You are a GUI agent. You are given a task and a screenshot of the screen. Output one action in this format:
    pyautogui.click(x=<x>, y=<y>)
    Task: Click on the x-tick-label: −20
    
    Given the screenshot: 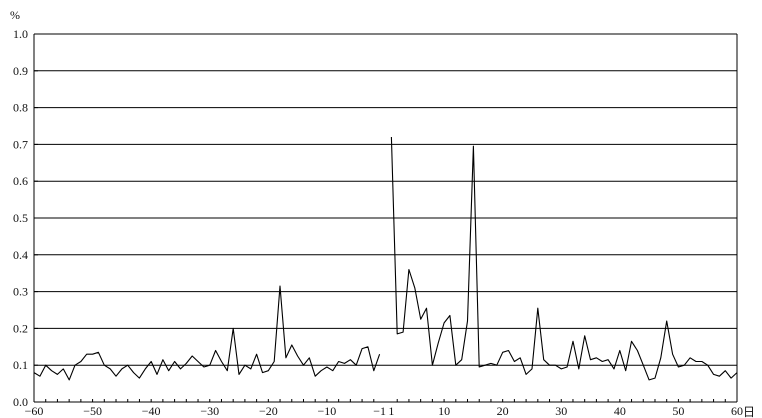 What is the action you would take?
    pyautogui.click(x=268, y=411)
    